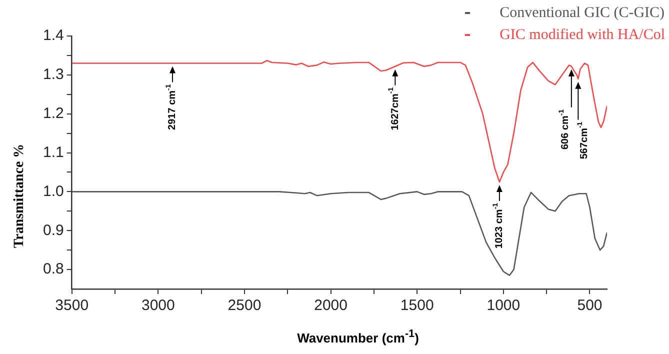 This screenshot has height=354, width=669. What do you see at coordinates (331, 305) in the screenshot?
I see `x-tick-label: 2000` at bounding box center [331, 305].